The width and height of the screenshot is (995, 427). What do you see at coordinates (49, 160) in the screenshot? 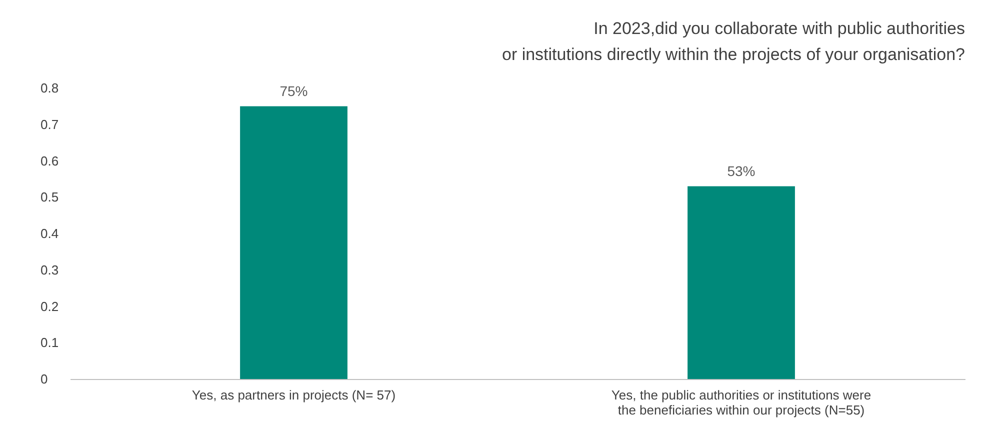
I see `y-tick-label: 0.6` at bounding box center [49, 160].